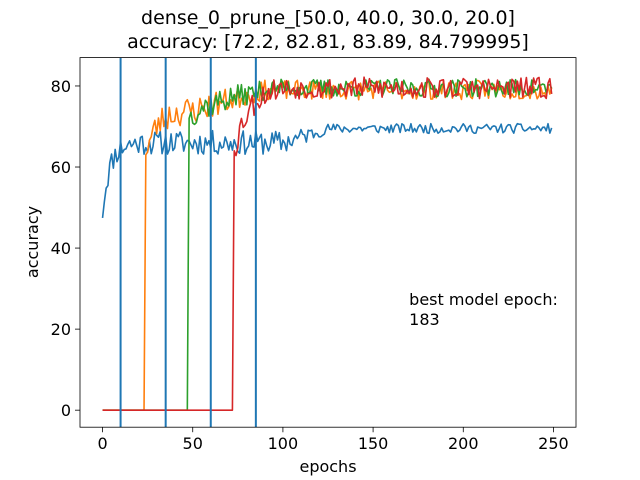  I want to click on y-tick-label: 40, so click(61, 248).